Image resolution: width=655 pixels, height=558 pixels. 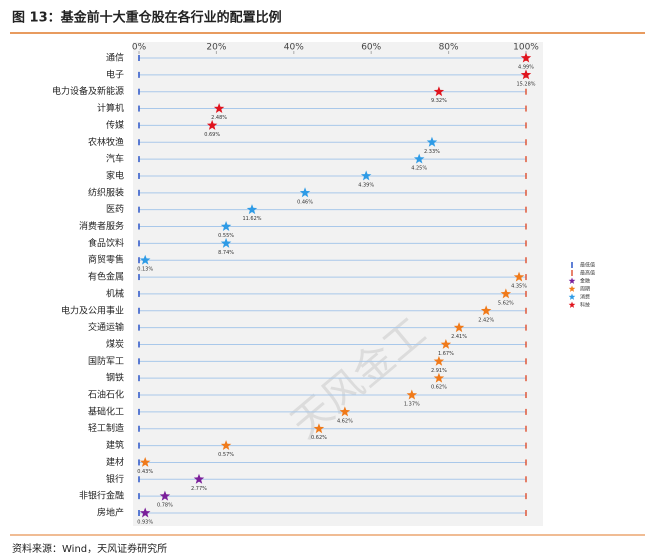 What do you see at coordinates (110, 108) in the screenshot?
I see `category-label: 计算机` at bounding box center [110, 108].